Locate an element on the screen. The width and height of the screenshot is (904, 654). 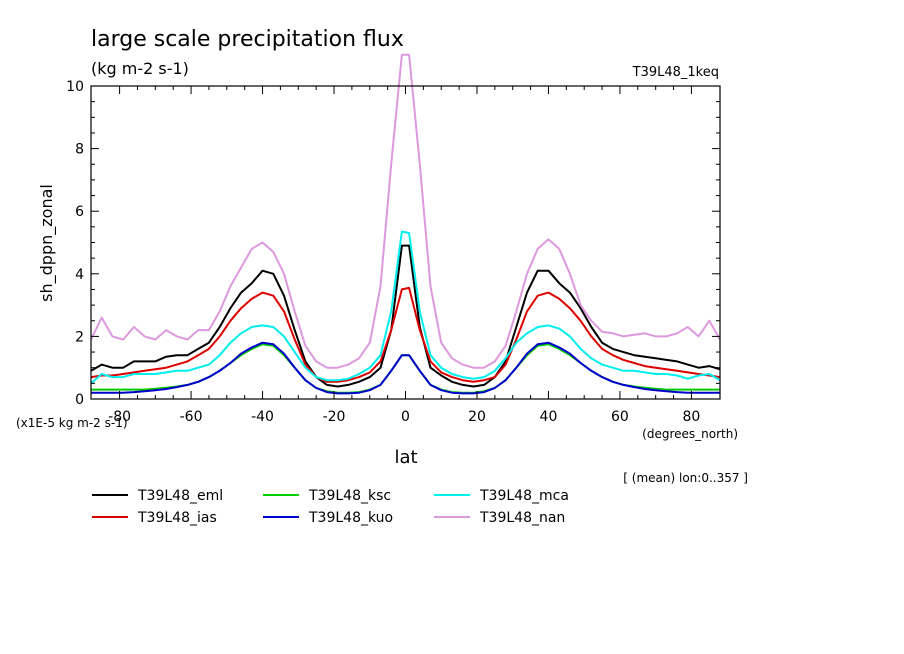
y-tick-label: 6 is located at coordinates (79, 212).